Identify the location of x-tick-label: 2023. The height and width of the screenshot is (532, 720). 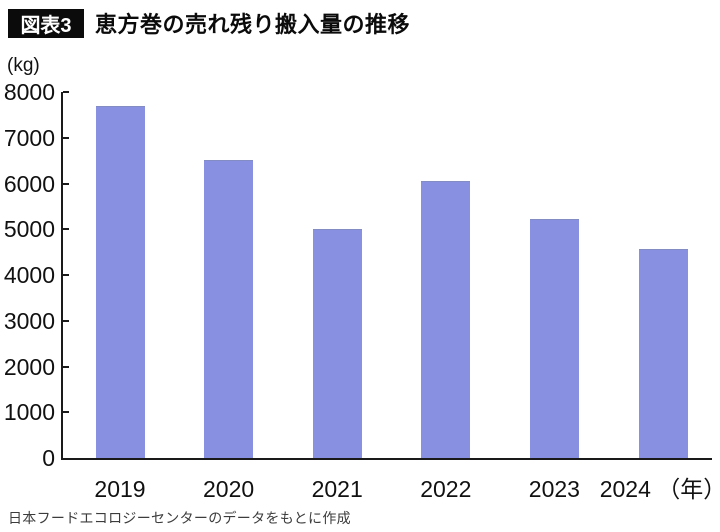
(554, 489).